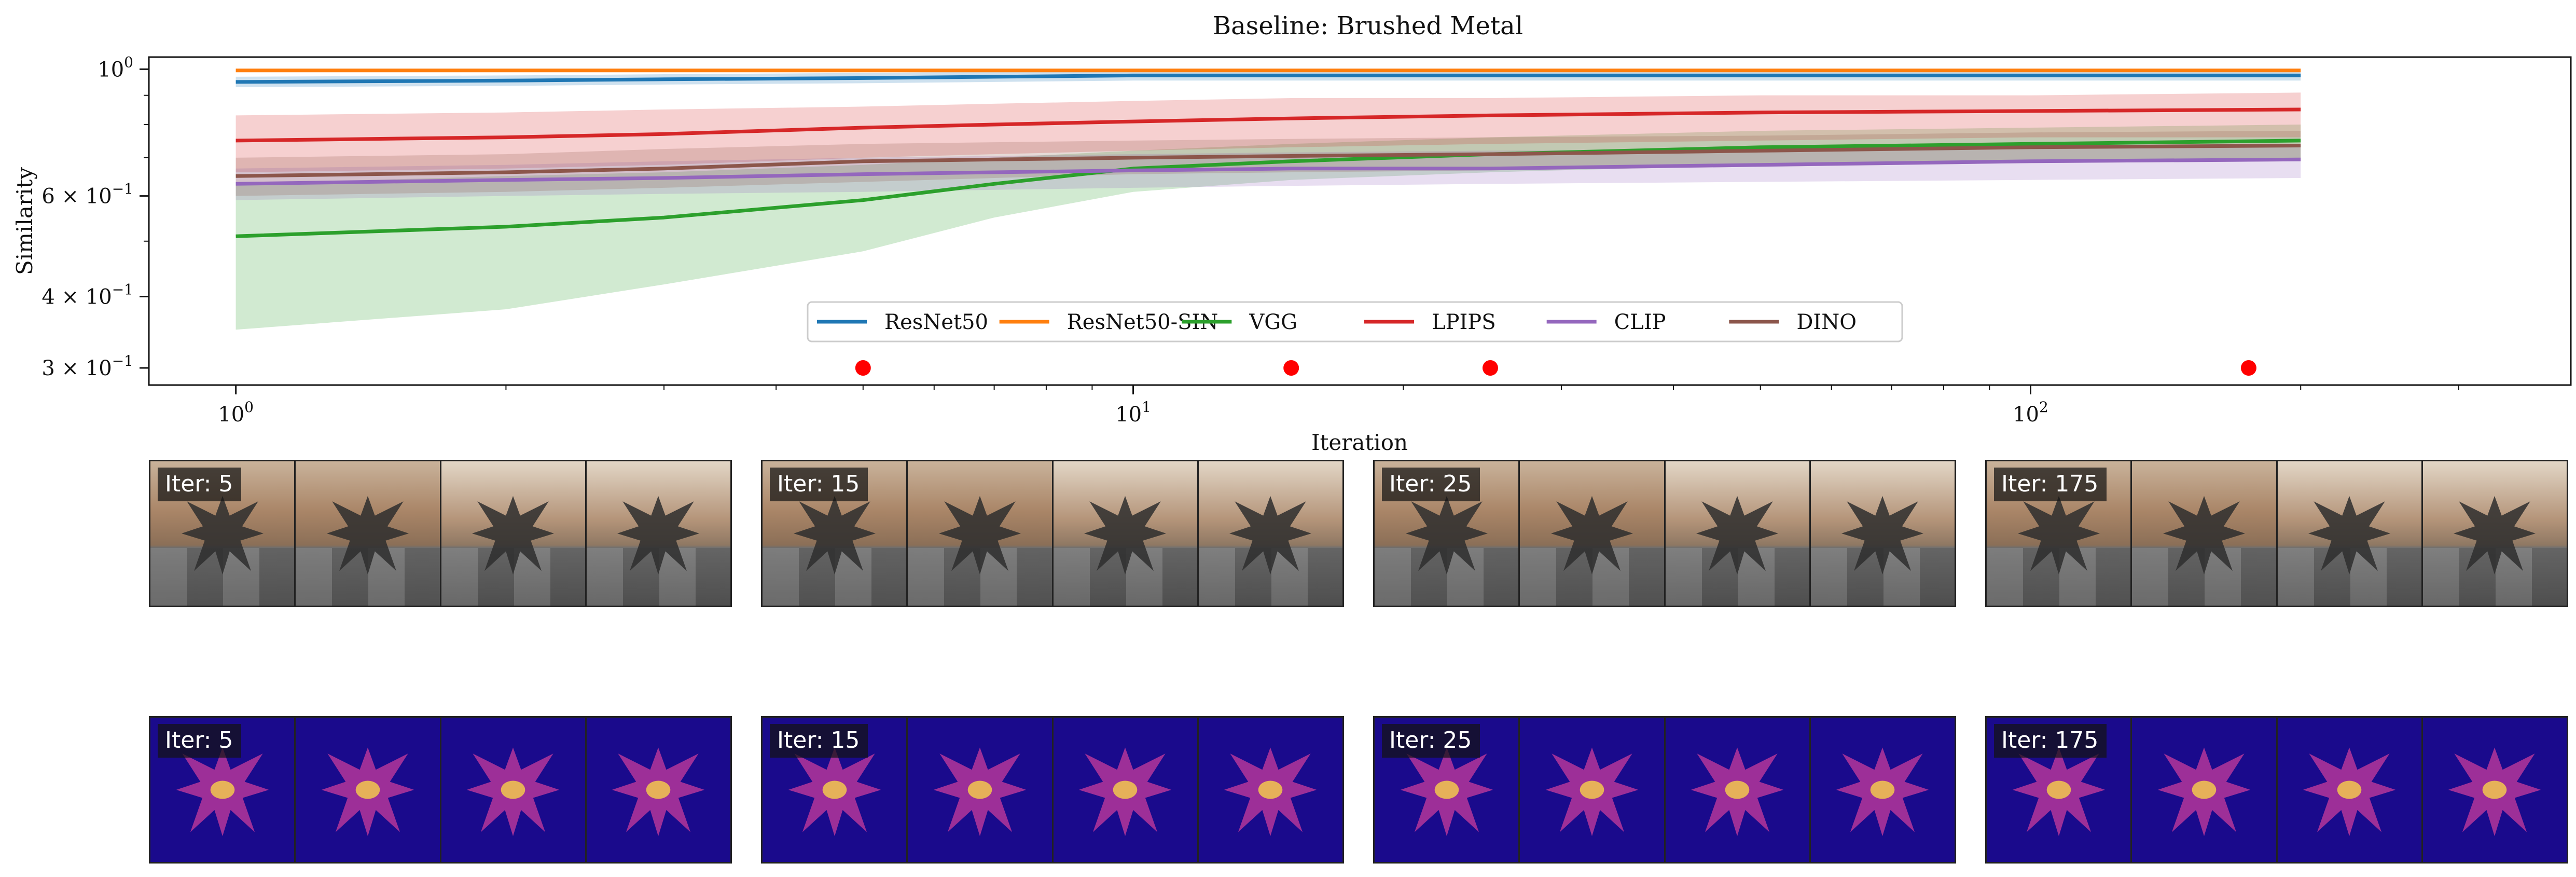 The image size is (2576, 877). Describe the element at coordinates (87, 195) in the screenshot. I see `y-tick-label: 6 × 10⁻¹` at that location.